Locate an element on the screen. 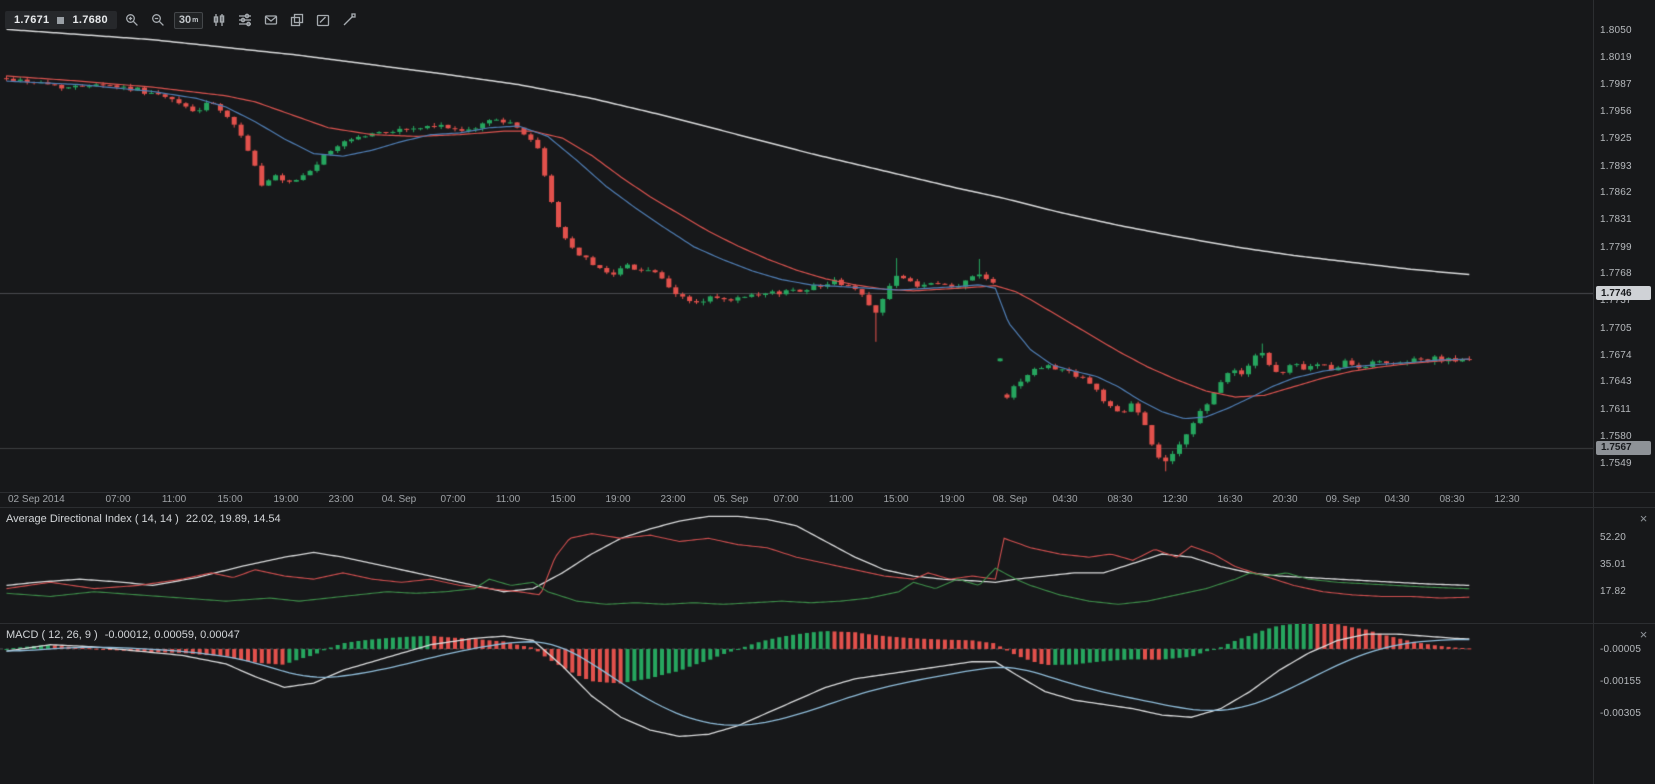 Image resolution: width=1655 pixels, height=784 pixels. zoom-out-button is located at coordinates (158, 20).